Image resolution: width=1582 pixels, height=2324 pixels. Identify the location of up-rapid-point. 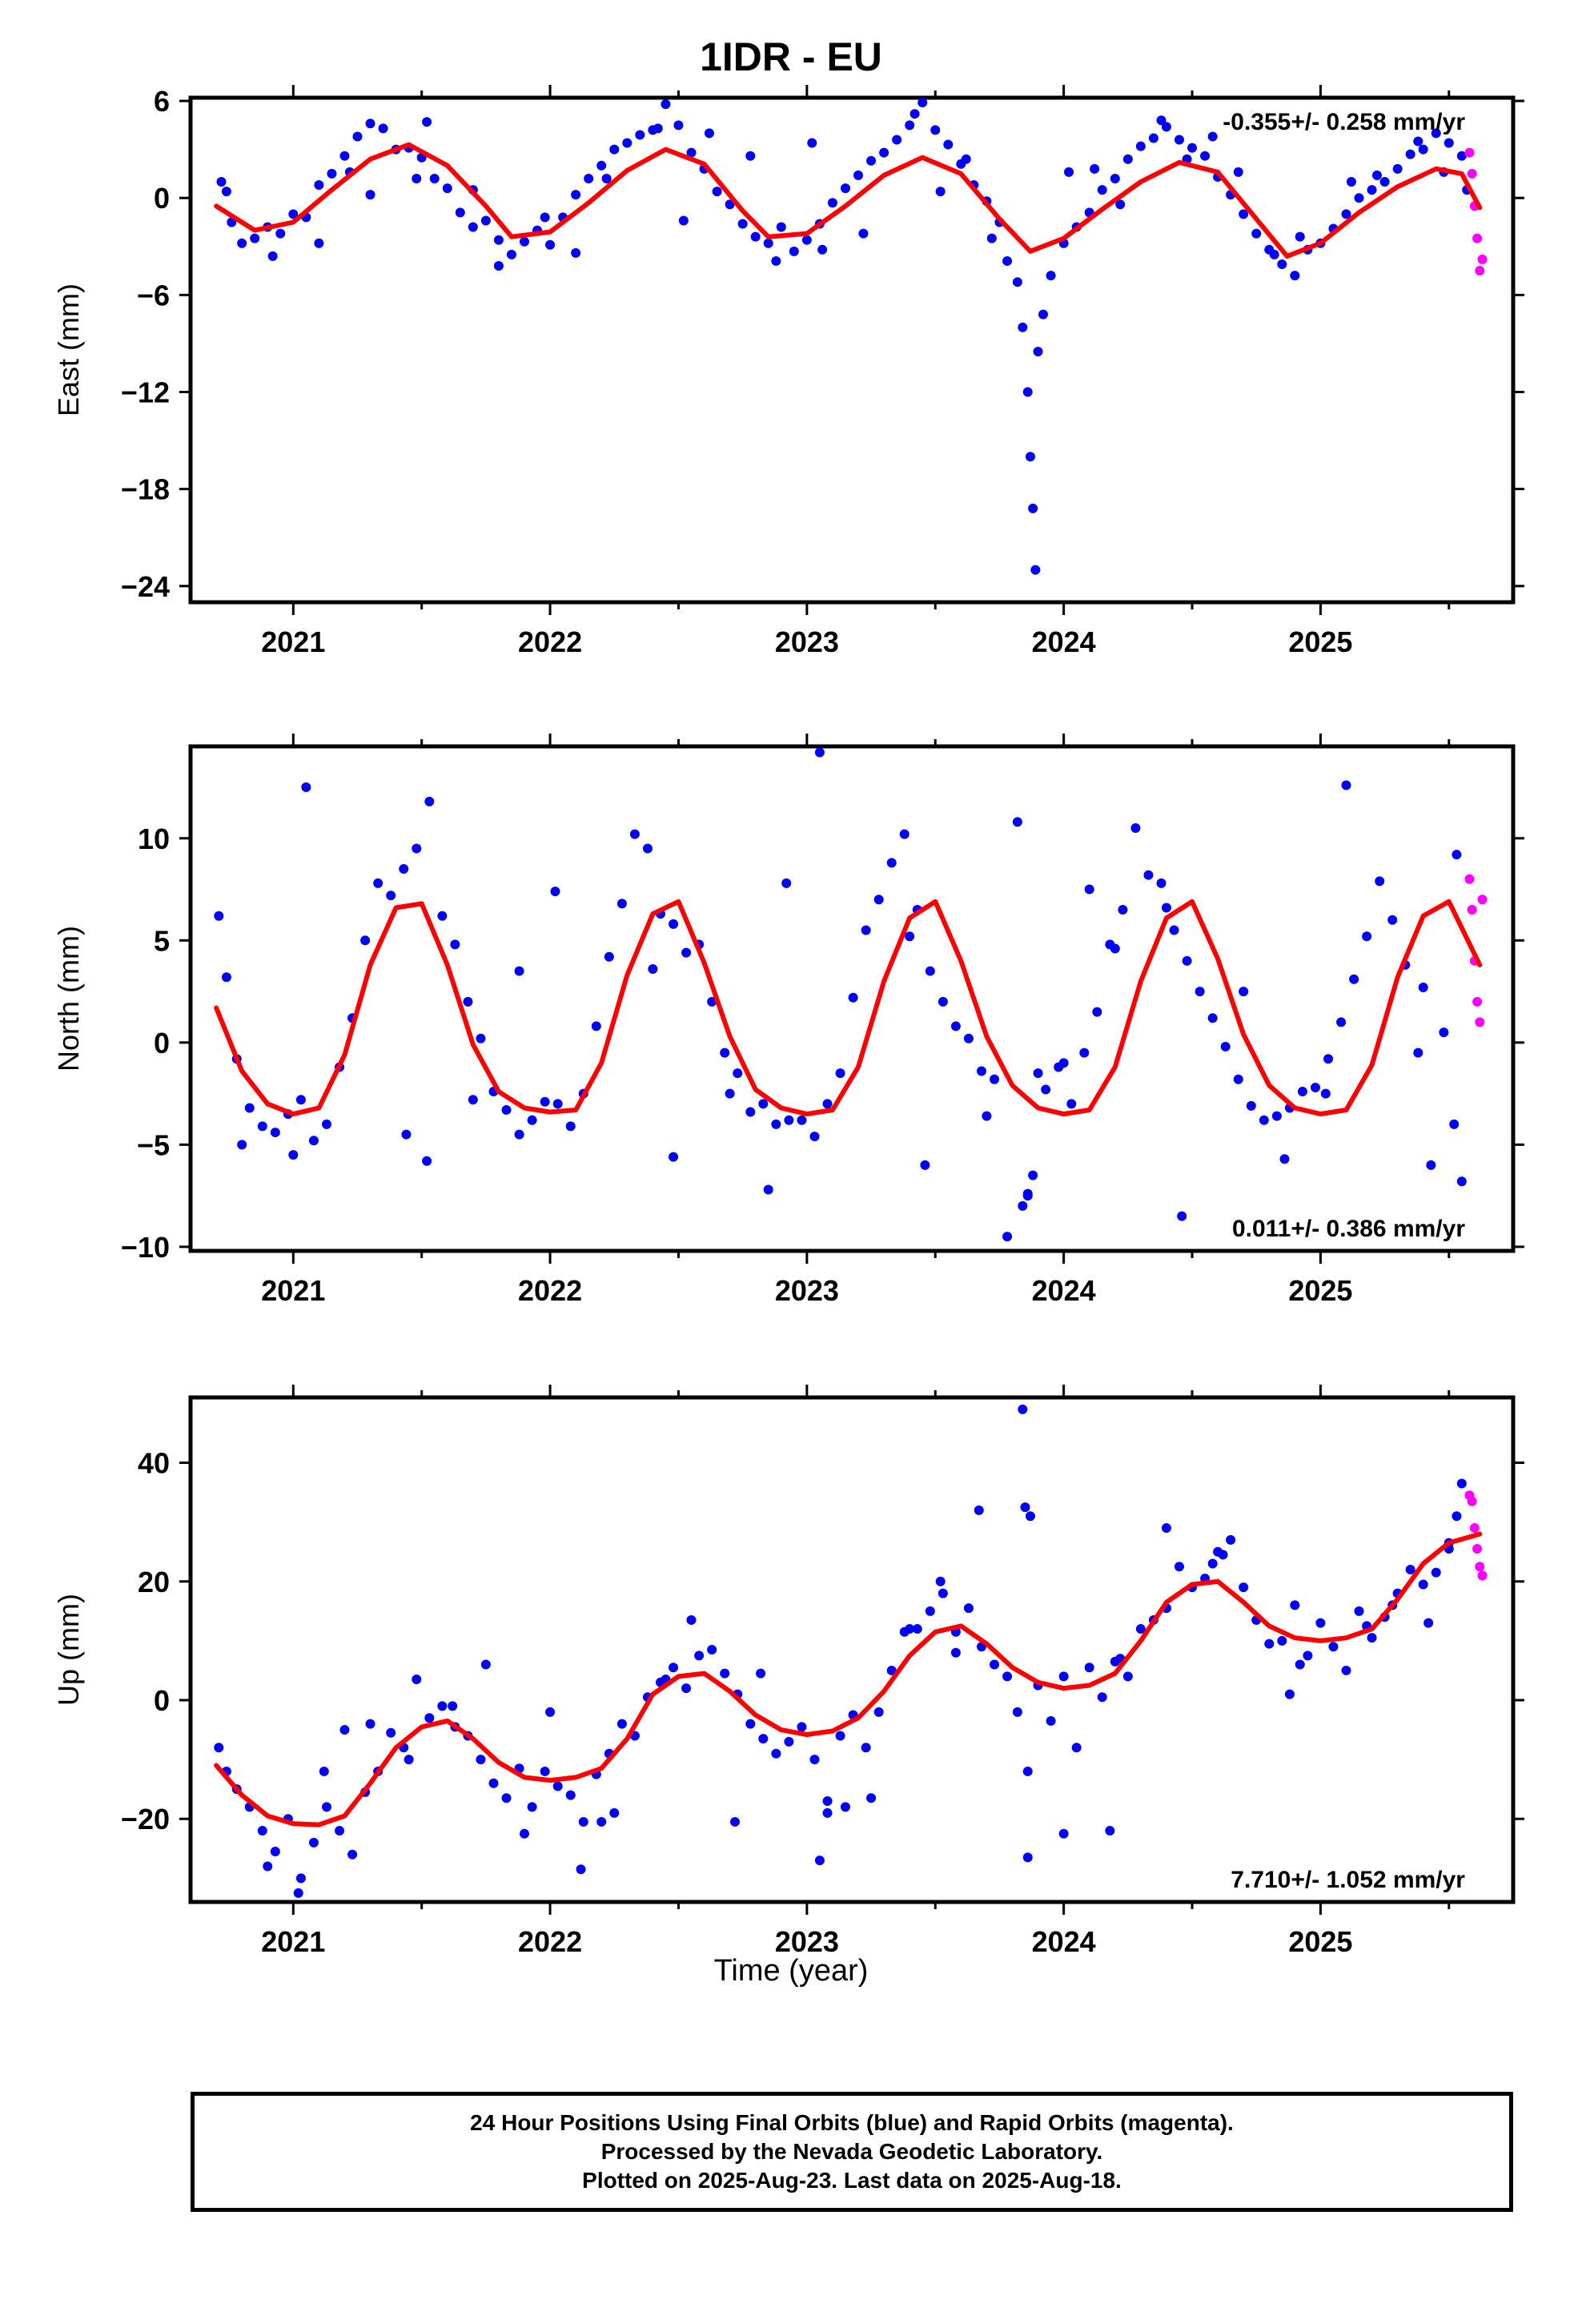
(1483, 1575).